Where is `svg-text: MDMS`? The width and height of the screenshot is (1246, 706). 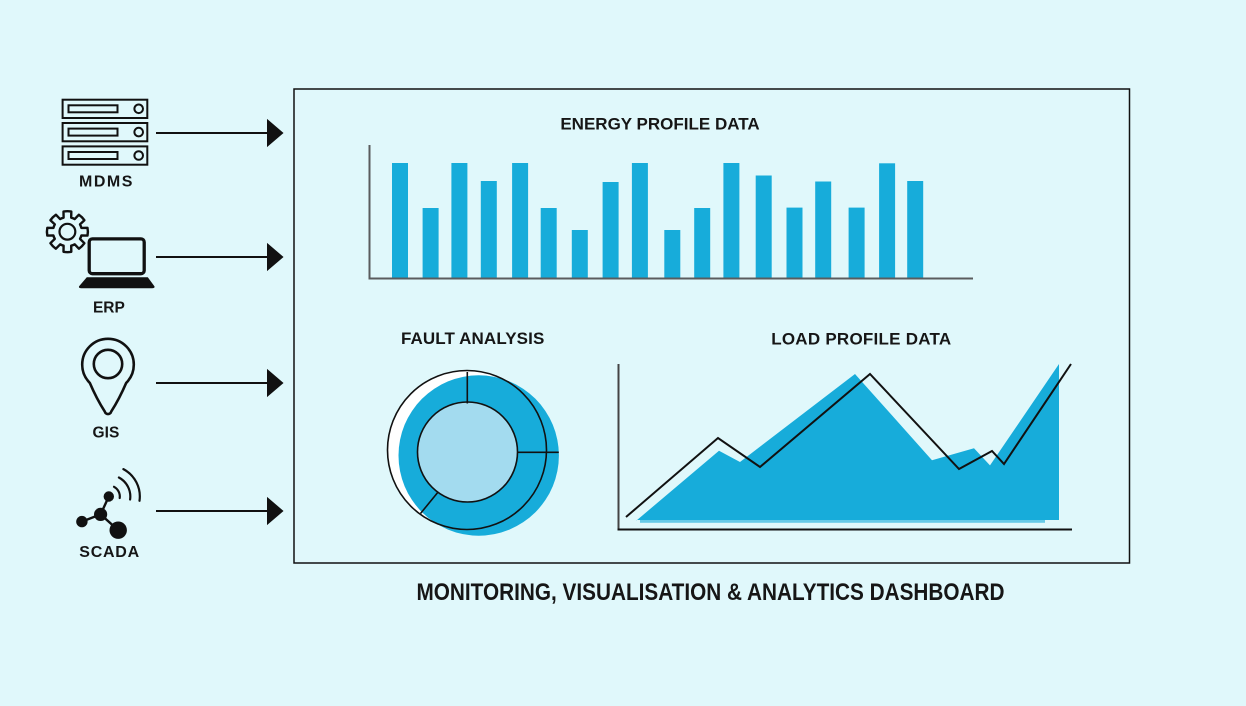 svg-text: MDMS is located at coordinates (106, 181).